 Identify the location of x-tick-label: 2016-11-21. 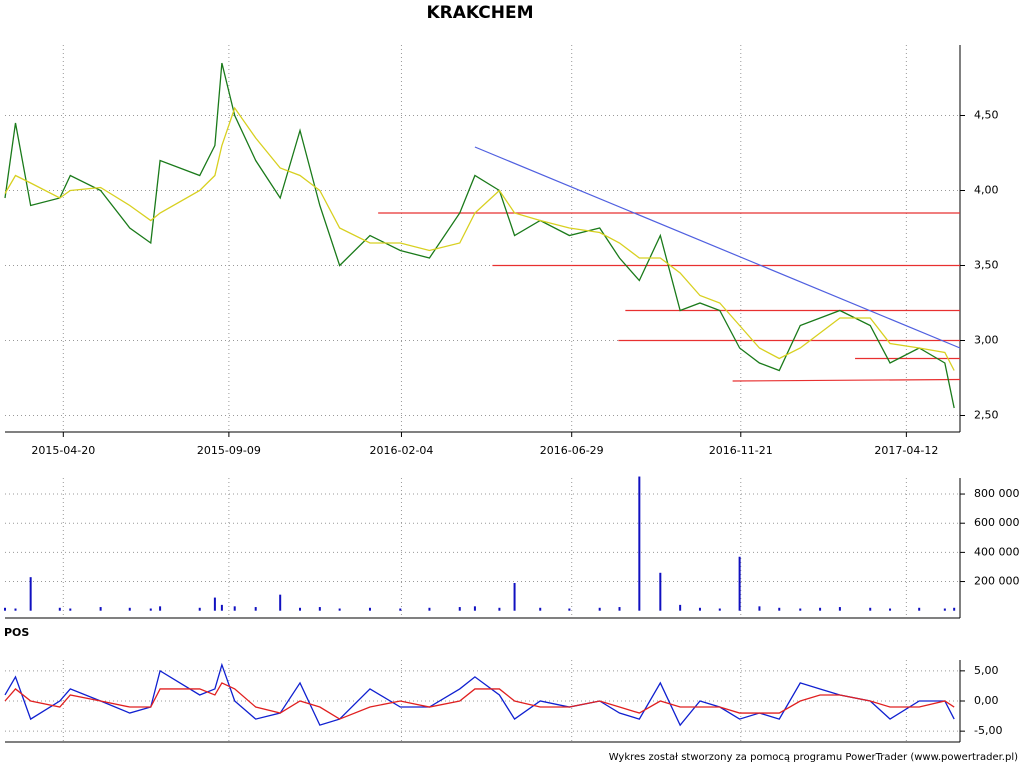
(741, 450).